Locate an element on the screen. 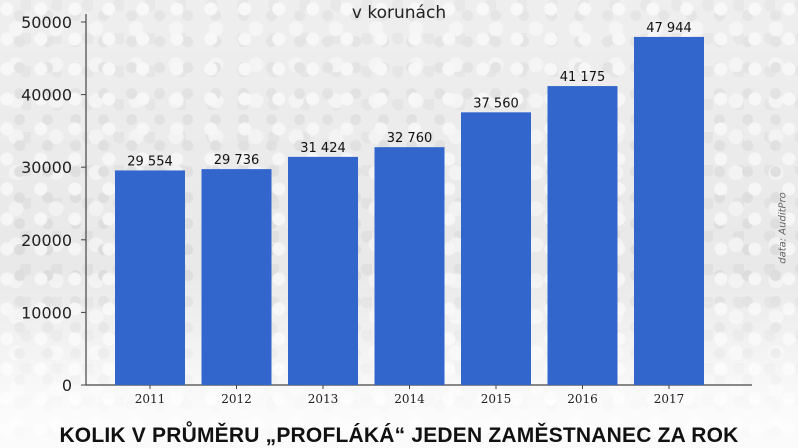 Image resolution: width=798 pixels, height=448 pixels. bar-value-label: 37 560 is located at coordinates (496, 103).